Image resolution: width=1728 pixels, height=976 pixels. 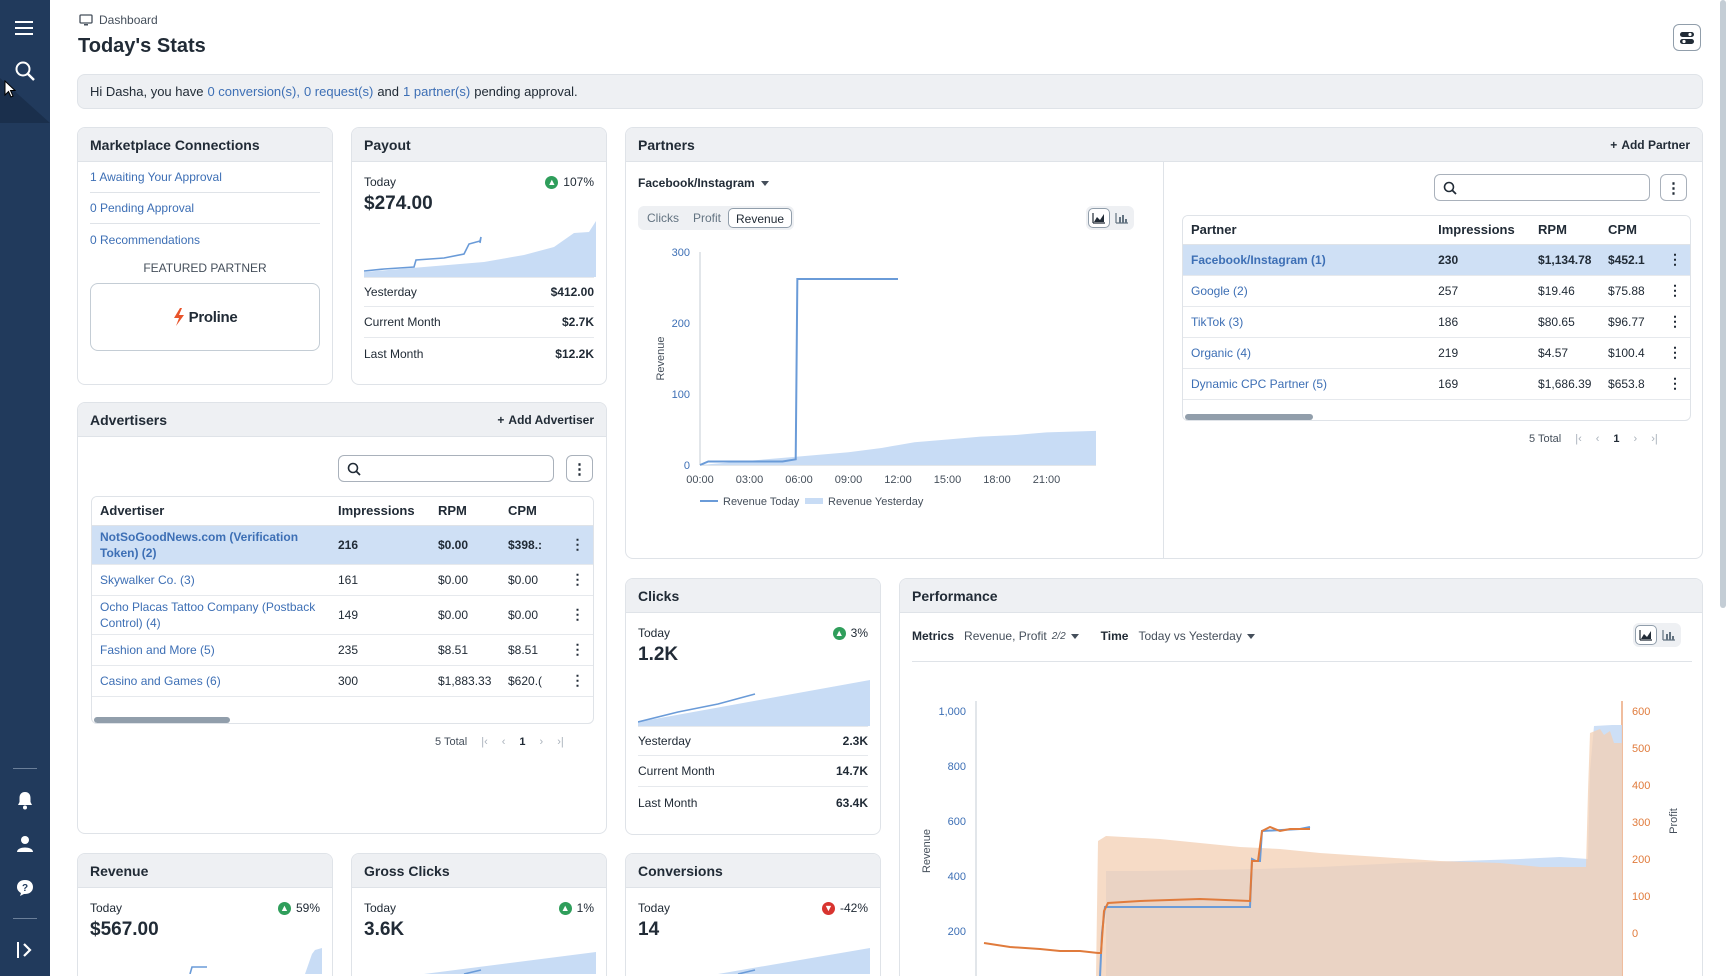 I want to click on performance-divider, so click(x=1302, y=661).